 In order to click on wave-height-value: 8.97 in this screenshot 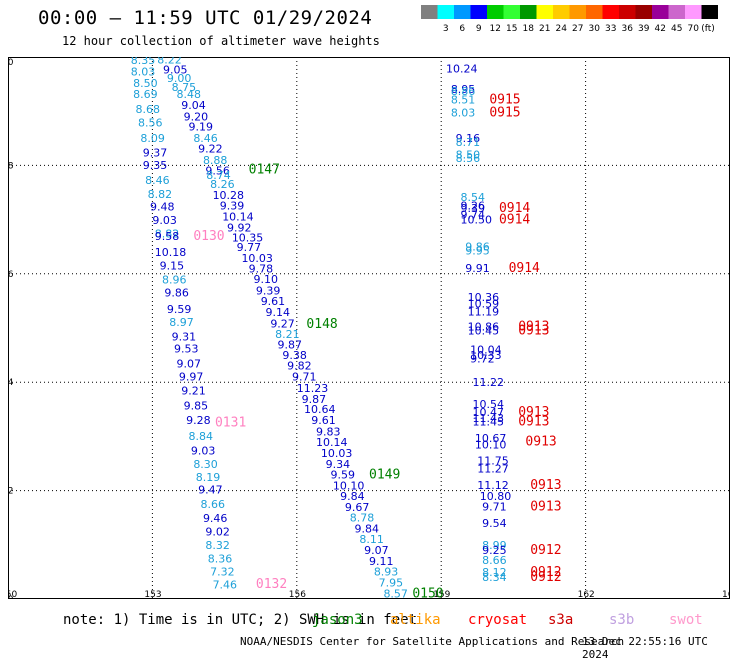, I will do `click(181, 322)`.